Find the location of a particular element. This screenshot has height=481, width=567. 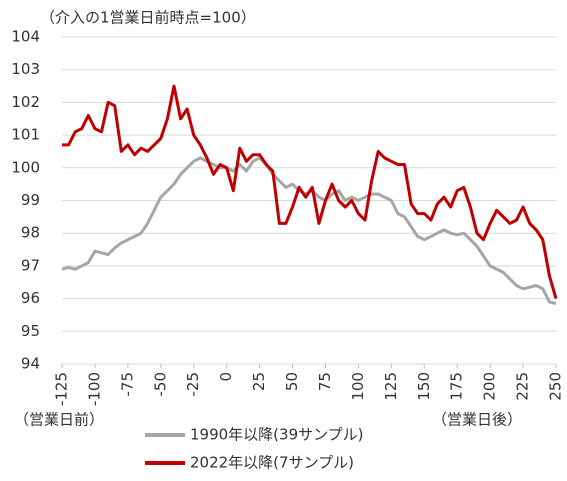

x-tick-label: 150 is located at coordinates (424, 386).